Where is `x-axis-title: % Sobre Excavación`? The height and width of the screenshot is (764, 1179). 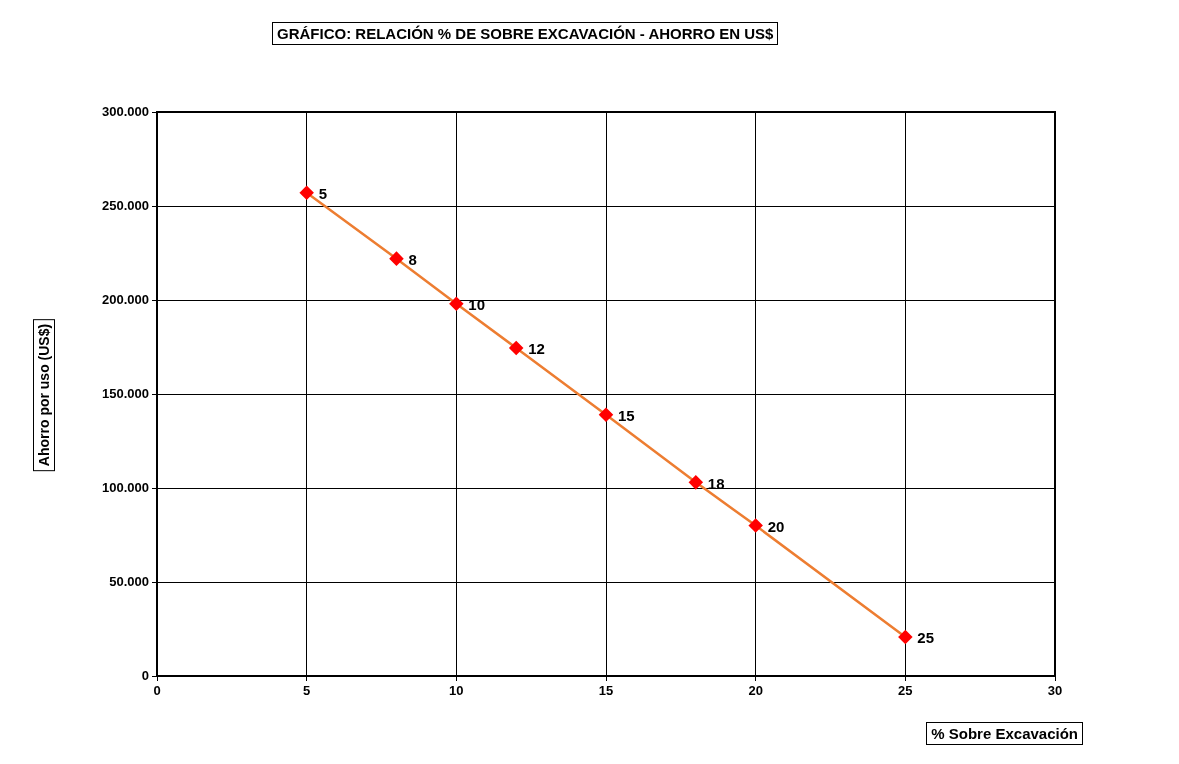
x-axis-title: % Sobre Excavación is located at coordinates (1004, 733).